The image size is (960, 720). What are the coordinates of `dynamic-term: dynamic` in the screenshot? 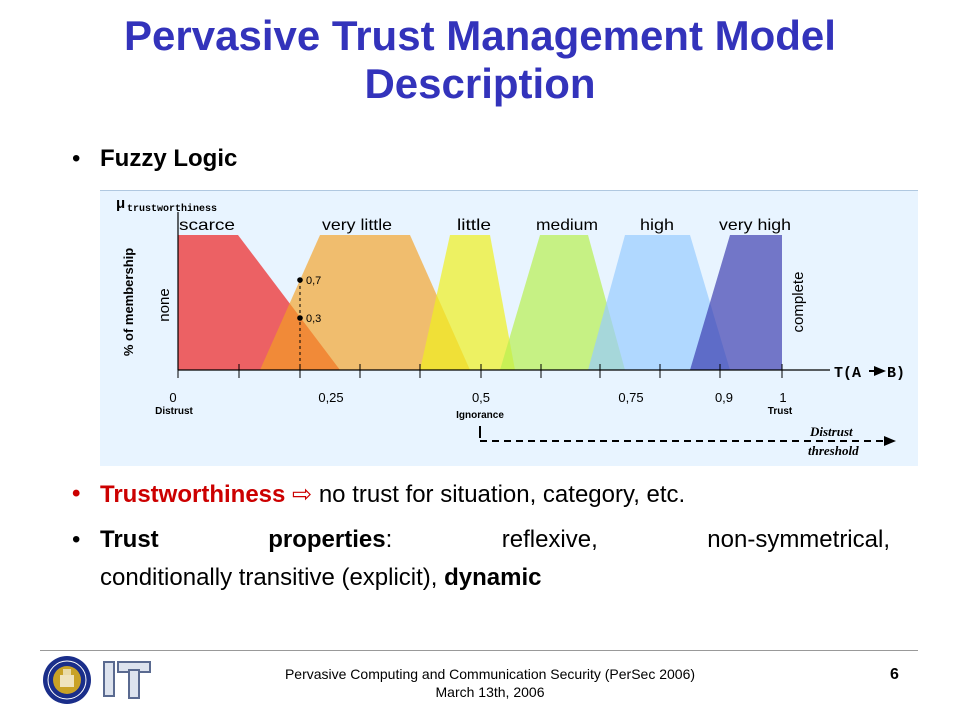 It's located at (493, 577).